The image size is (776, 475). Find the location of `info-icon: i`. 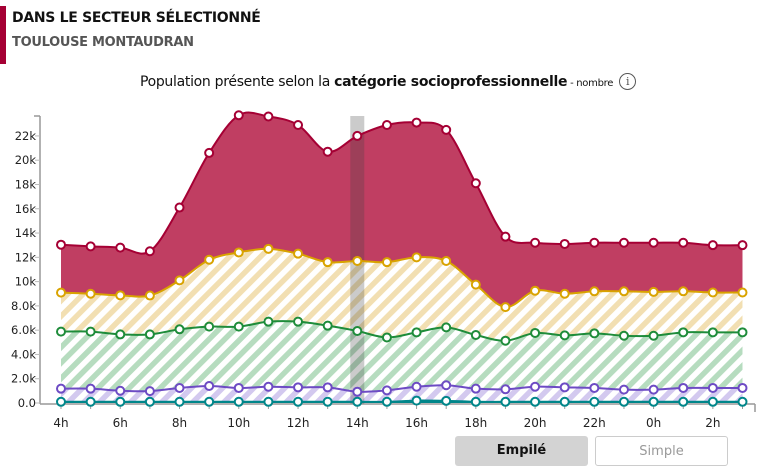

info-icon: i is located at coordinates (628, 81).